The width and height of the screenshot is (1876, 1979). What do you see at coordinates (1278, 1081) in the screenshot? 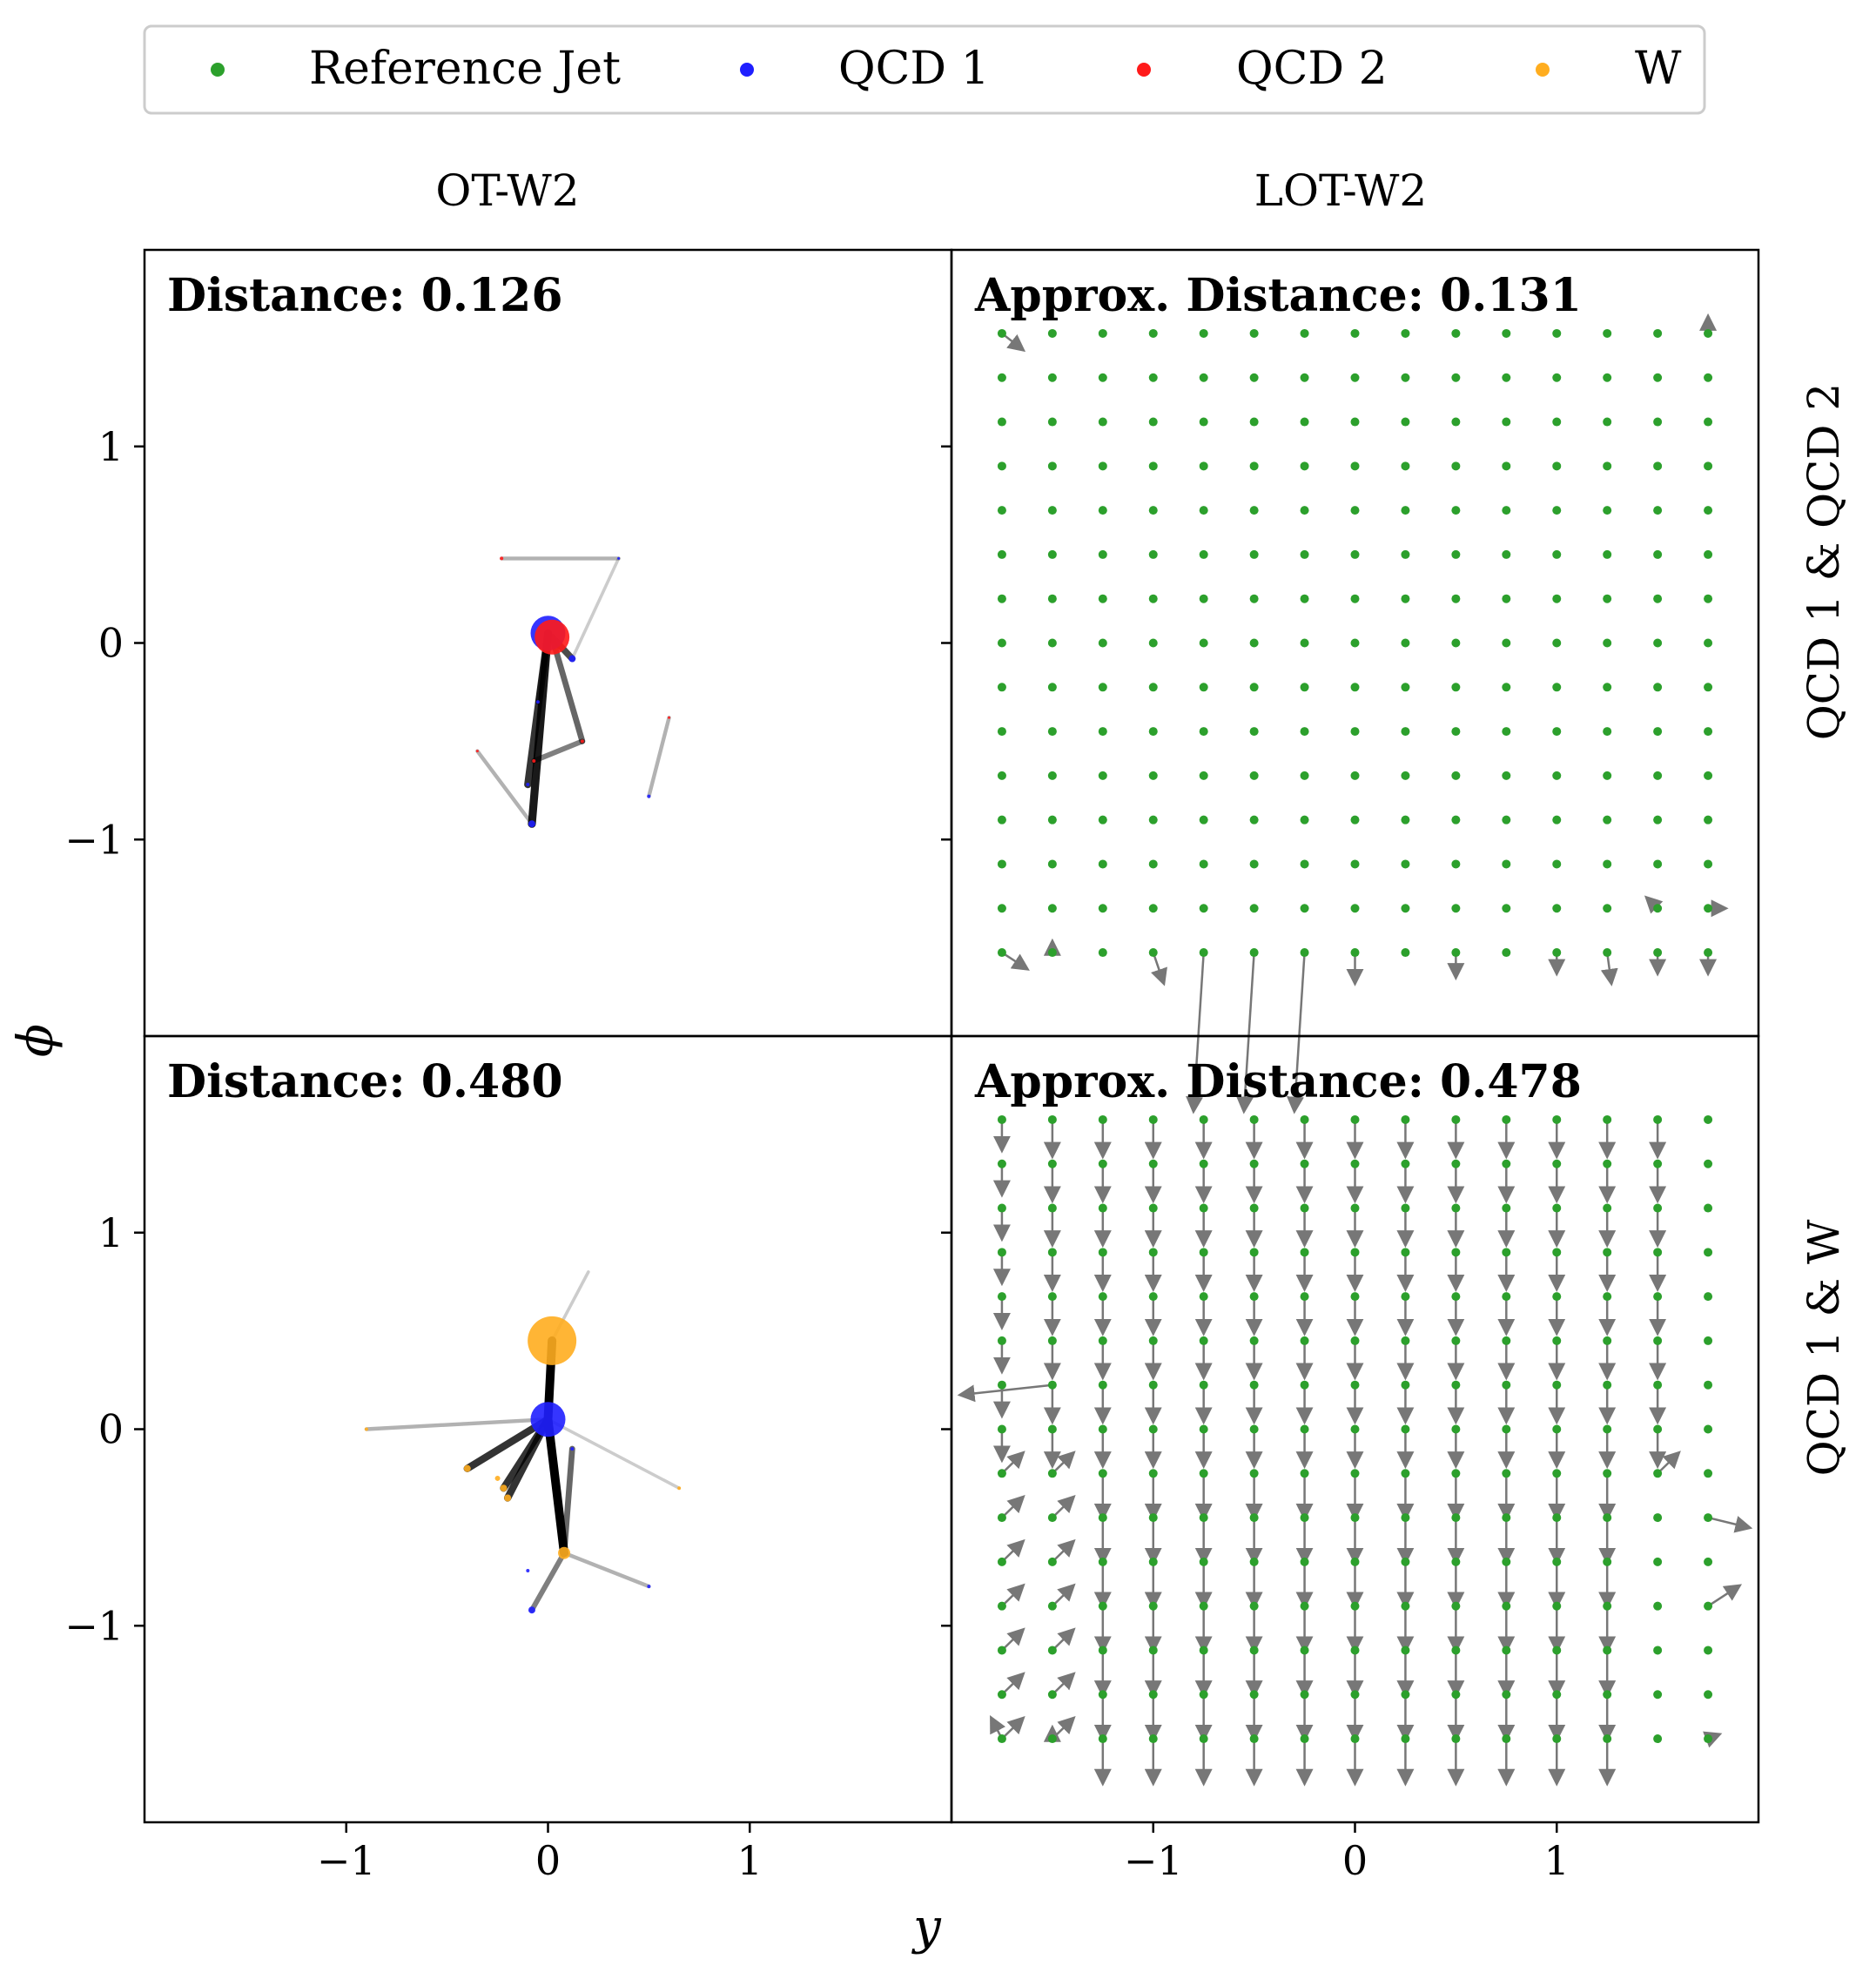
I see `panel-label-lot-qcd1-w: Approx. Distance: 0.478` at bounding box center [1278, 1081].